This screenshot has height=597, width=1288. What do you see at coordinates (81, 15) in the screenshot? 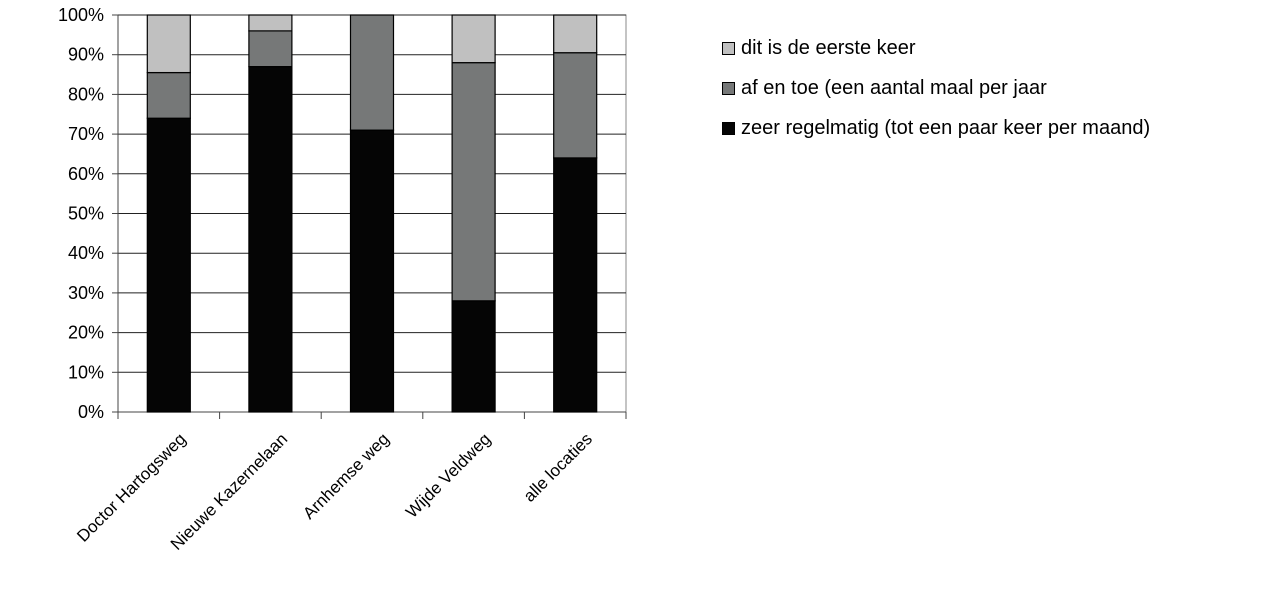
I see `y-tick-label: 100%` at bounding box center [81, 15].